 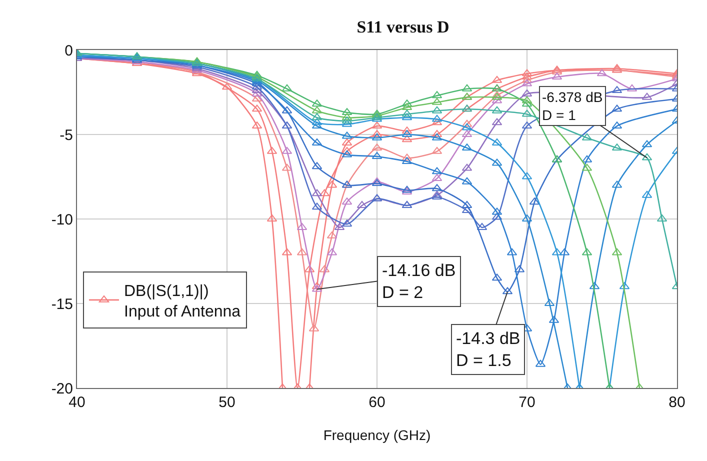 What do you see at coordinates (677, 402) in the screenshot?
I see `x-tick-label: 80` at bounding box center [677, 402].